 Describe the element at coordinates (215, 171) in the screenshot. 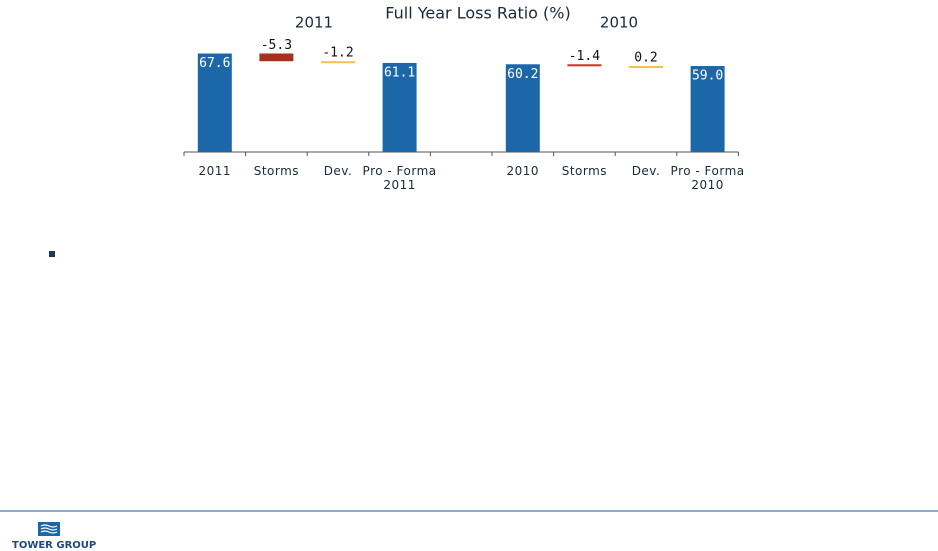

I see `x-tick-label: 2011` at that location.